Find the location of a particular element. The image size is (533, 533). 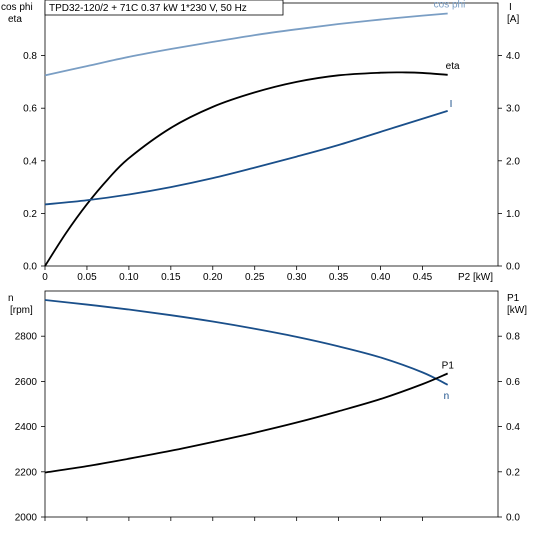

y-left-tick-label: 0.2 is located at coordinates (30, 214).